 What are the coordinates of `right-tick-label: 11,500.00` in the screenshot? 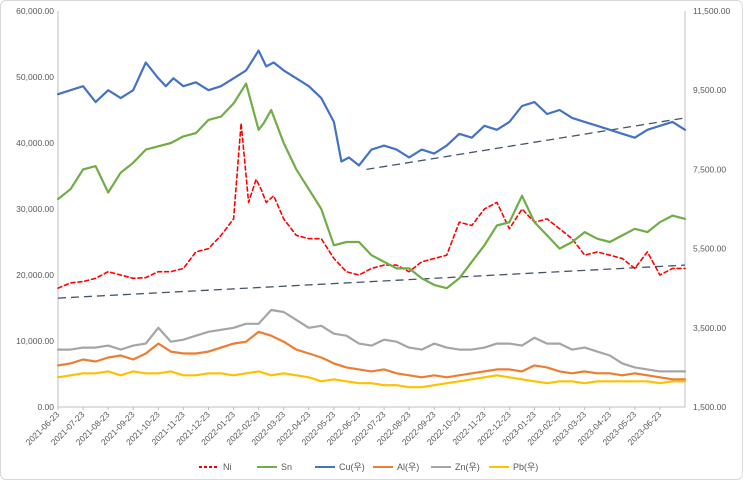 It's located at (711, 11).